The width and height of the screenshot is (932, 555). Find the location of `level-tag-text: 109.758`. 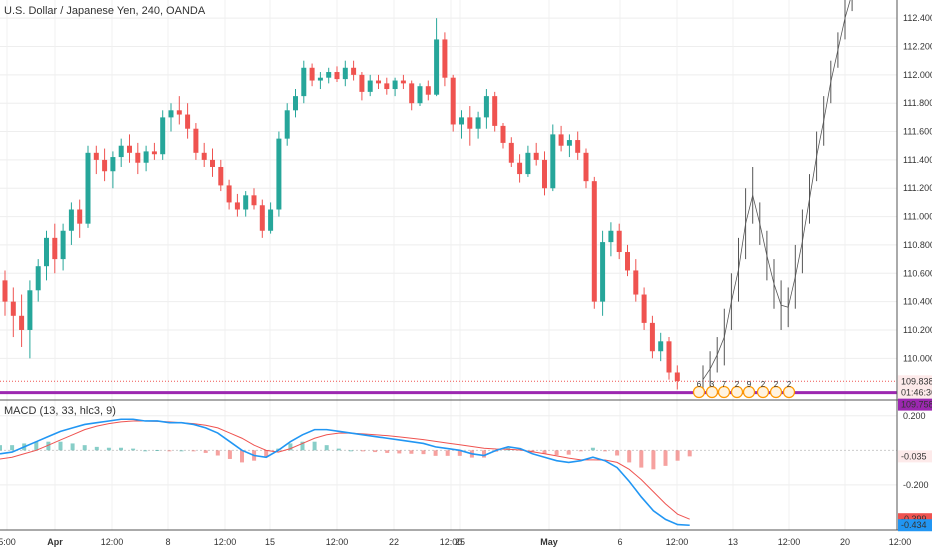

level-tag-text: 109.758 is located at coordinates (916, 405).